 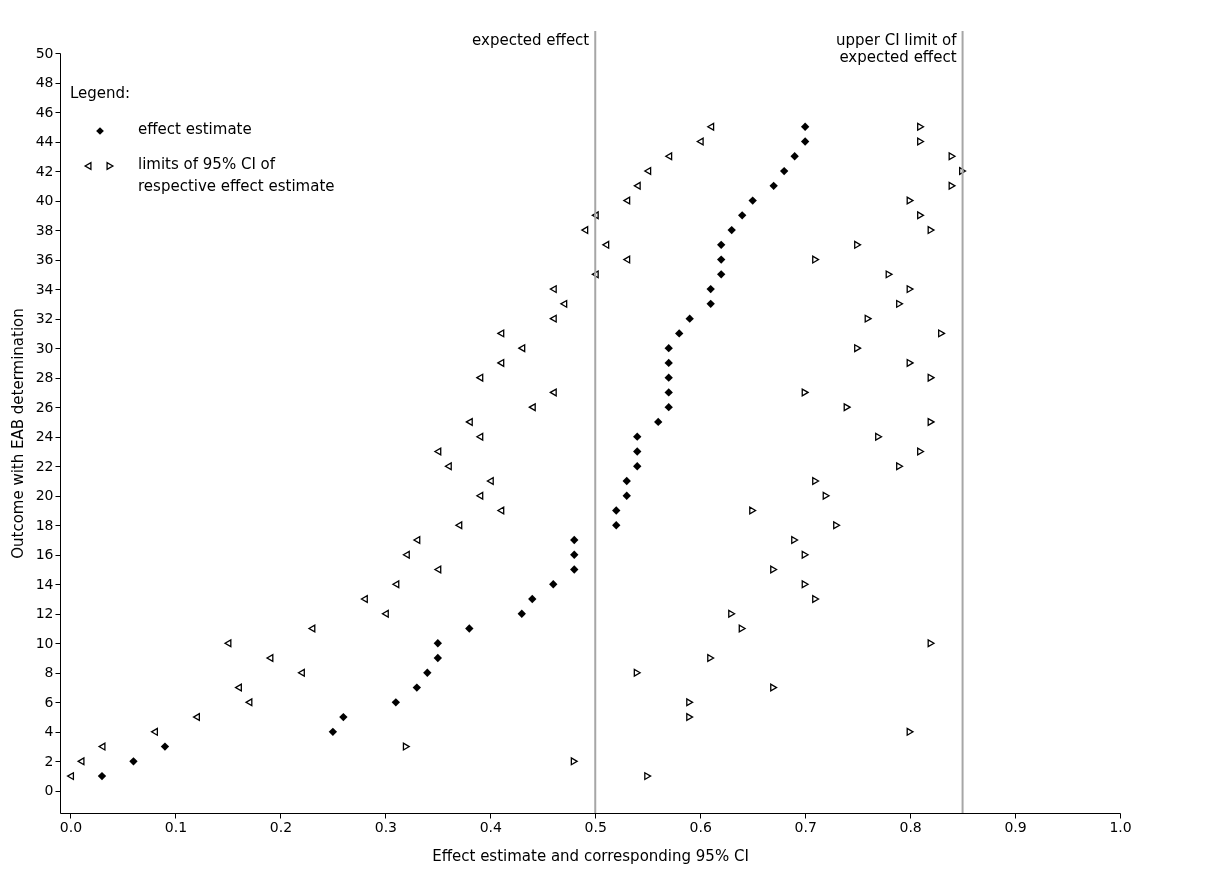 I want to click on ref-line-label: expected effect, so click(x=531, y=40).